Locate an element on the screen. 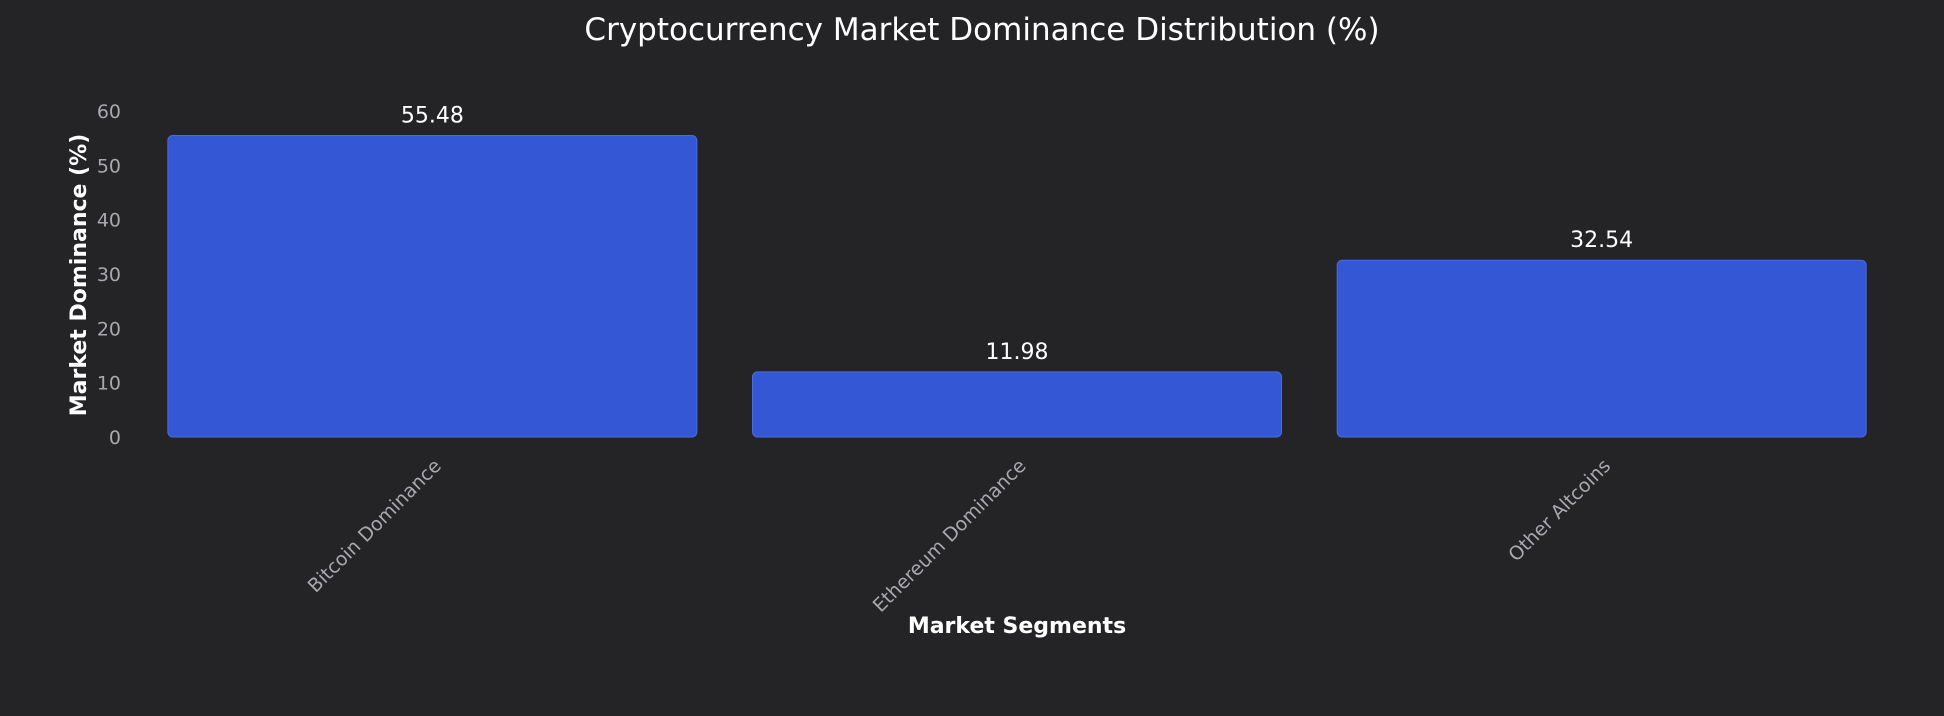  x-tick-label: Bitcoin Dominance is located at coordinates (375, 526).